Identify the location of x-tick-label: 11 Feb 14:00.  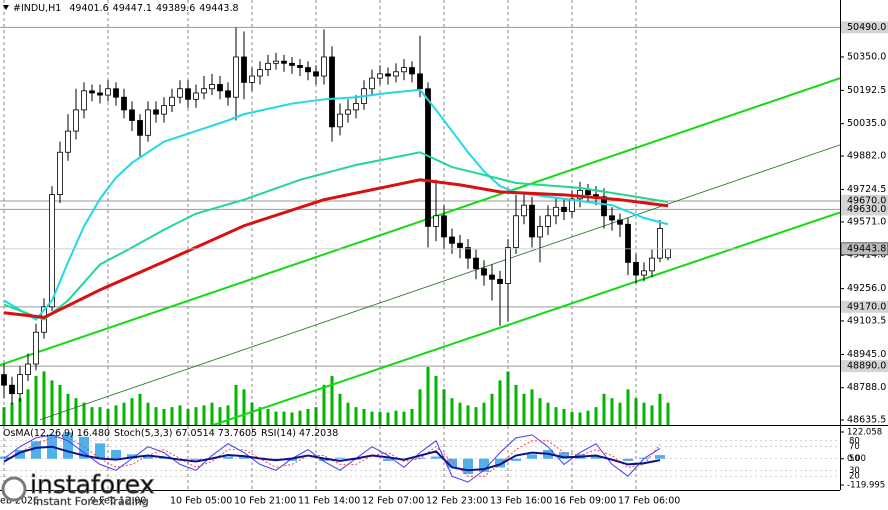
(329, 501).